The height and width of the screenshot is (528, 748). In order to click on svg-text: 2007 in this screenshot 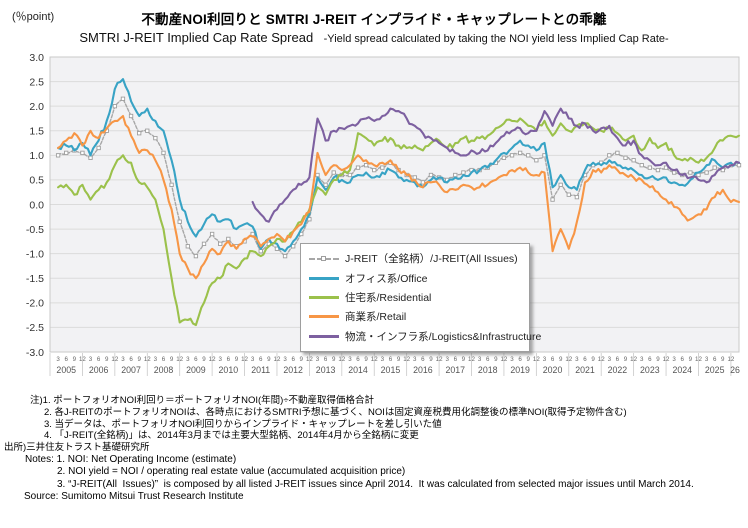, I will do `click(131, 370)`.